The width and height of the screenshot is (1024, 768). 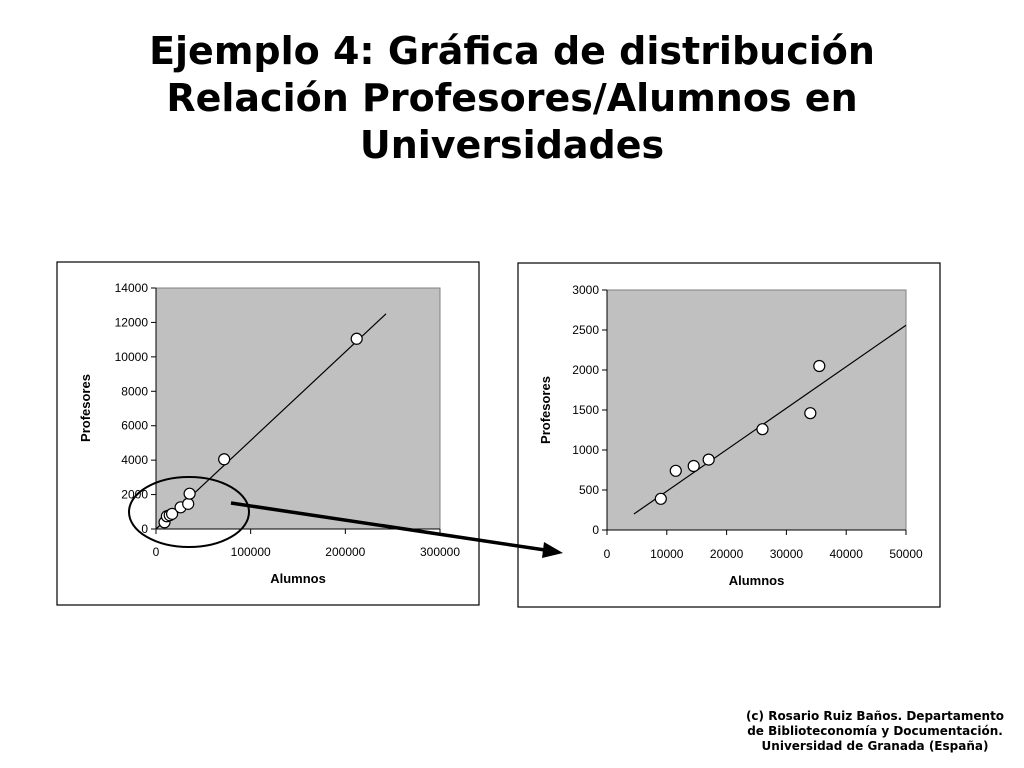 I want to click on title-line-2: Relación Profesores/Alumnos en, so click(x=512, y=98).